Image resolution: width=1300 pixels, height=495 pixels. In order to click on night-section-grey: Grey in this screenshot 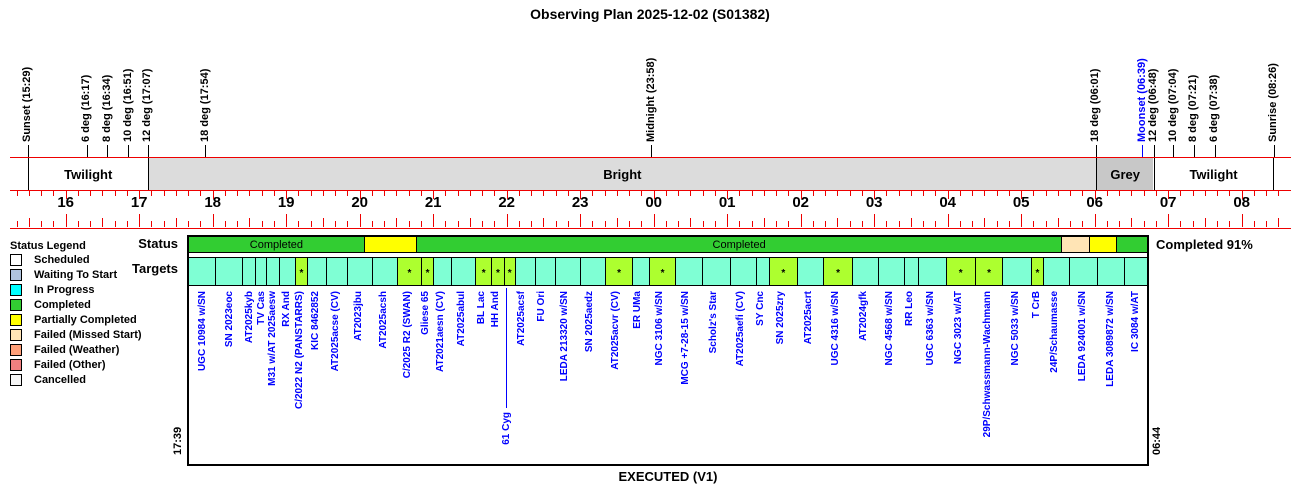, I will do `click(1124, 174)`.